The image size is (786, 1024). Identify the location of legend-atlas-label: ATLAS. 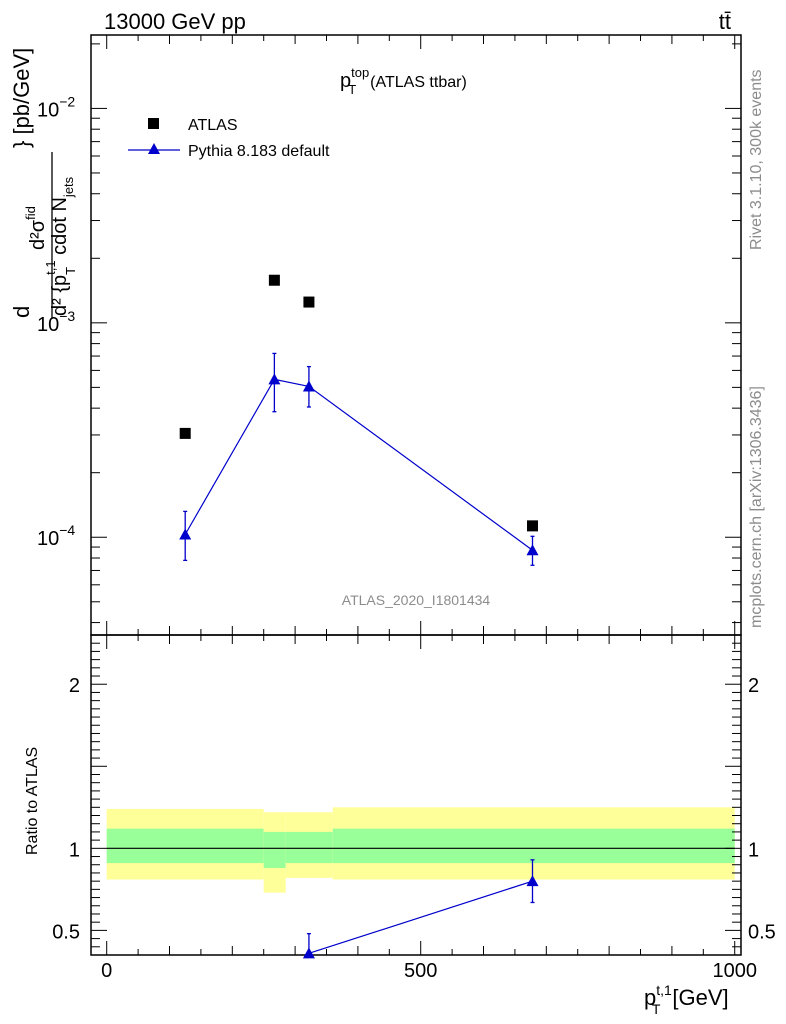
(213, 125).